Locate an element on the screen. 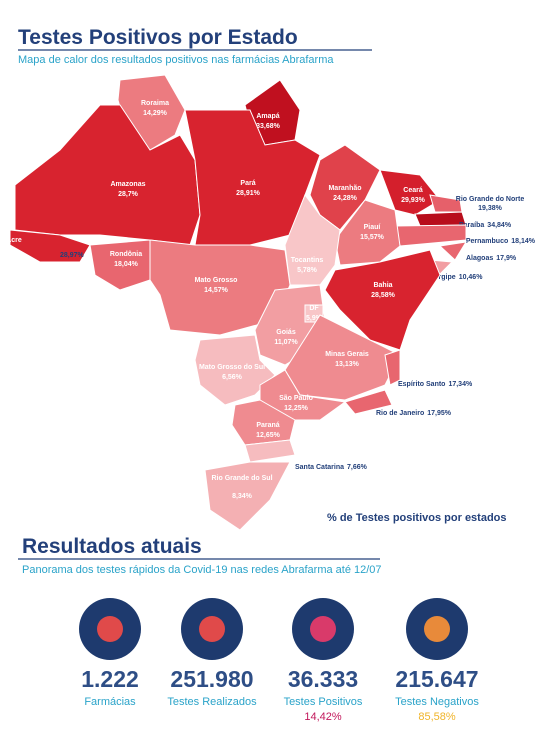  state-name: Acre is located at coordinates (14, 240).